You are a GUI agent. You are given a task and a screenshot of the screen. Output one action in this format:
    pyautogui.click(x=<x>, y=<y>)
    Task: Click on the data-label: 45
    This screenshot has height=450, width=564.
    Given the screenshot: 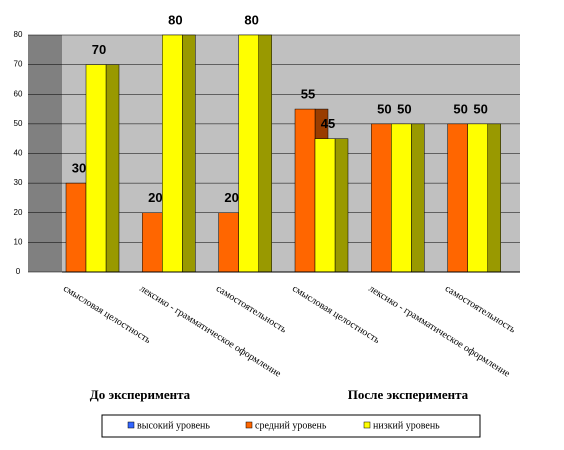 What is the action you would take?
    pyautogui.click(x=328, y=123)
    